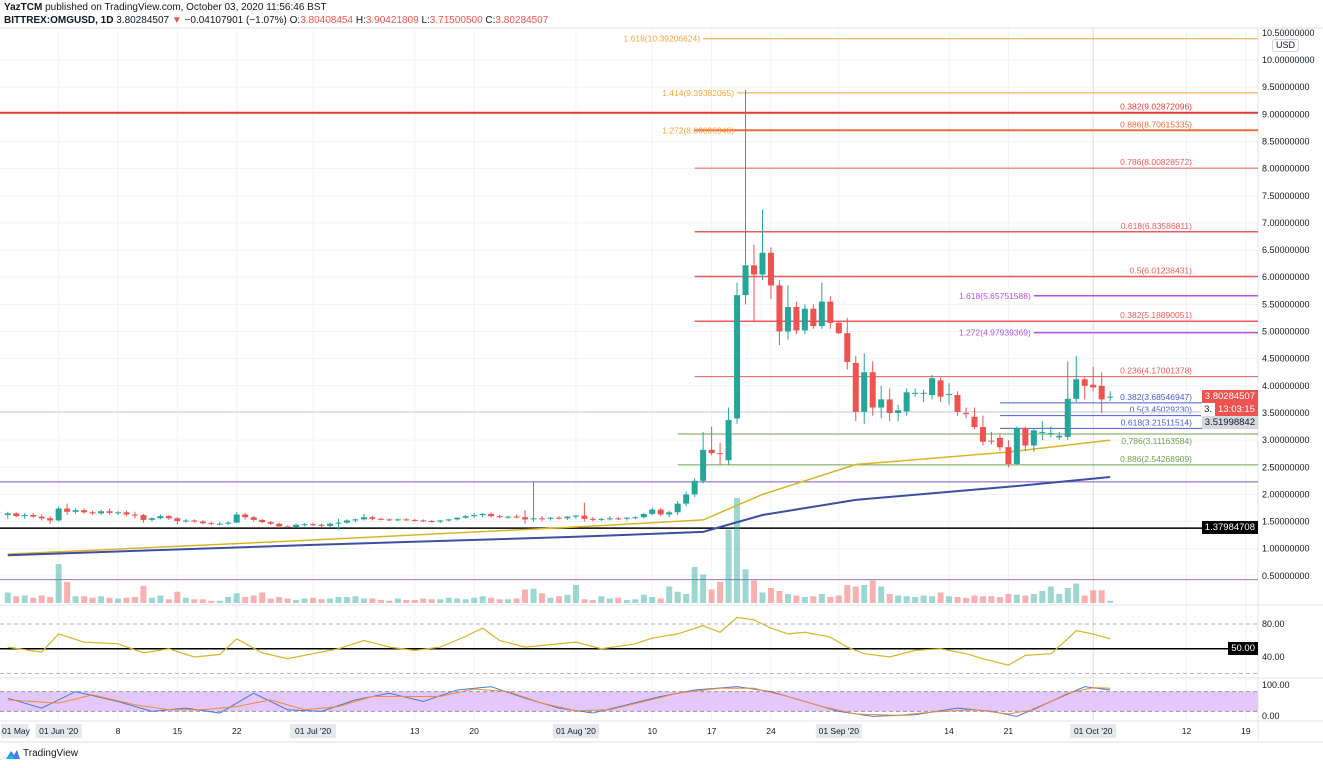 This screenshot has width=1323, height=768. What do you see at coordinates (1286, 87) in the screenshot?
I see `price-axis-label: 9.50000000` at bounding box center [1286, 87].